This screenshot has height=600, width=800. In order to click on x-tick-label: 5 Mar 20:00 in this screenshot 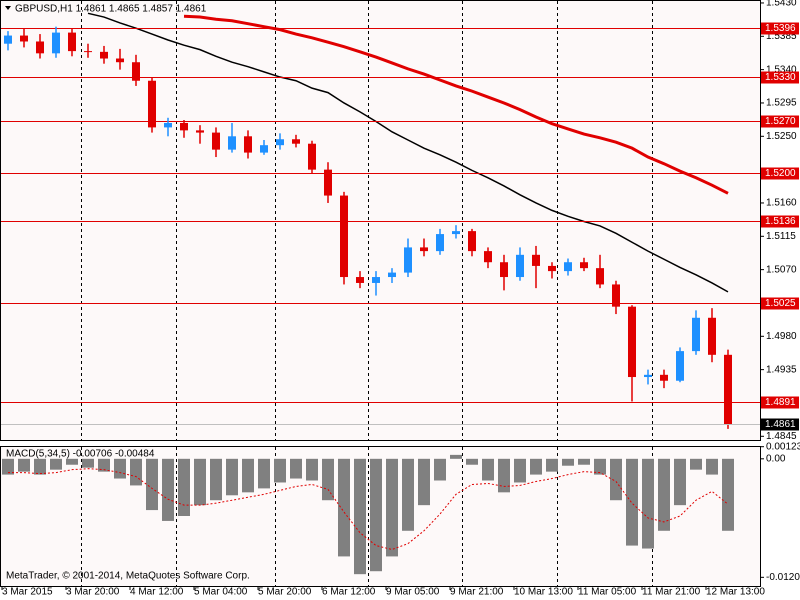, I will do `click(285, 592)`.